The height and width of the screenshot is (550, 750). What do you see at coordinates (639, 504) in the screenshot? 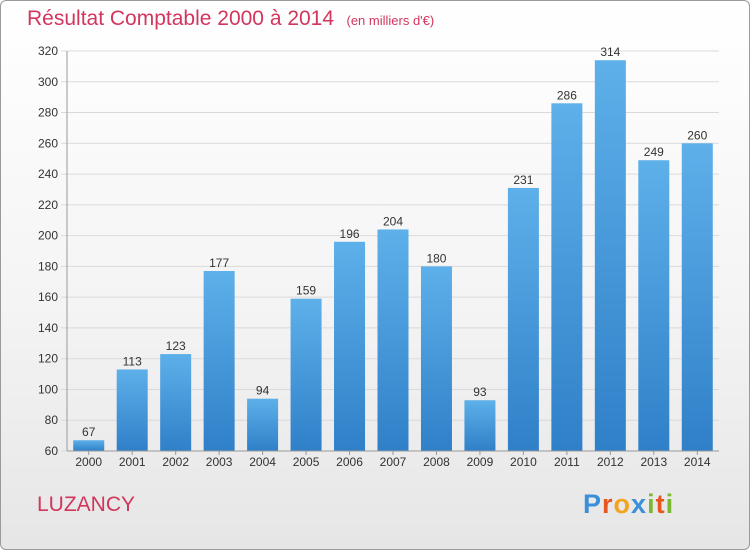
I see `logo-letter: x` at bounding box center [639, 504].